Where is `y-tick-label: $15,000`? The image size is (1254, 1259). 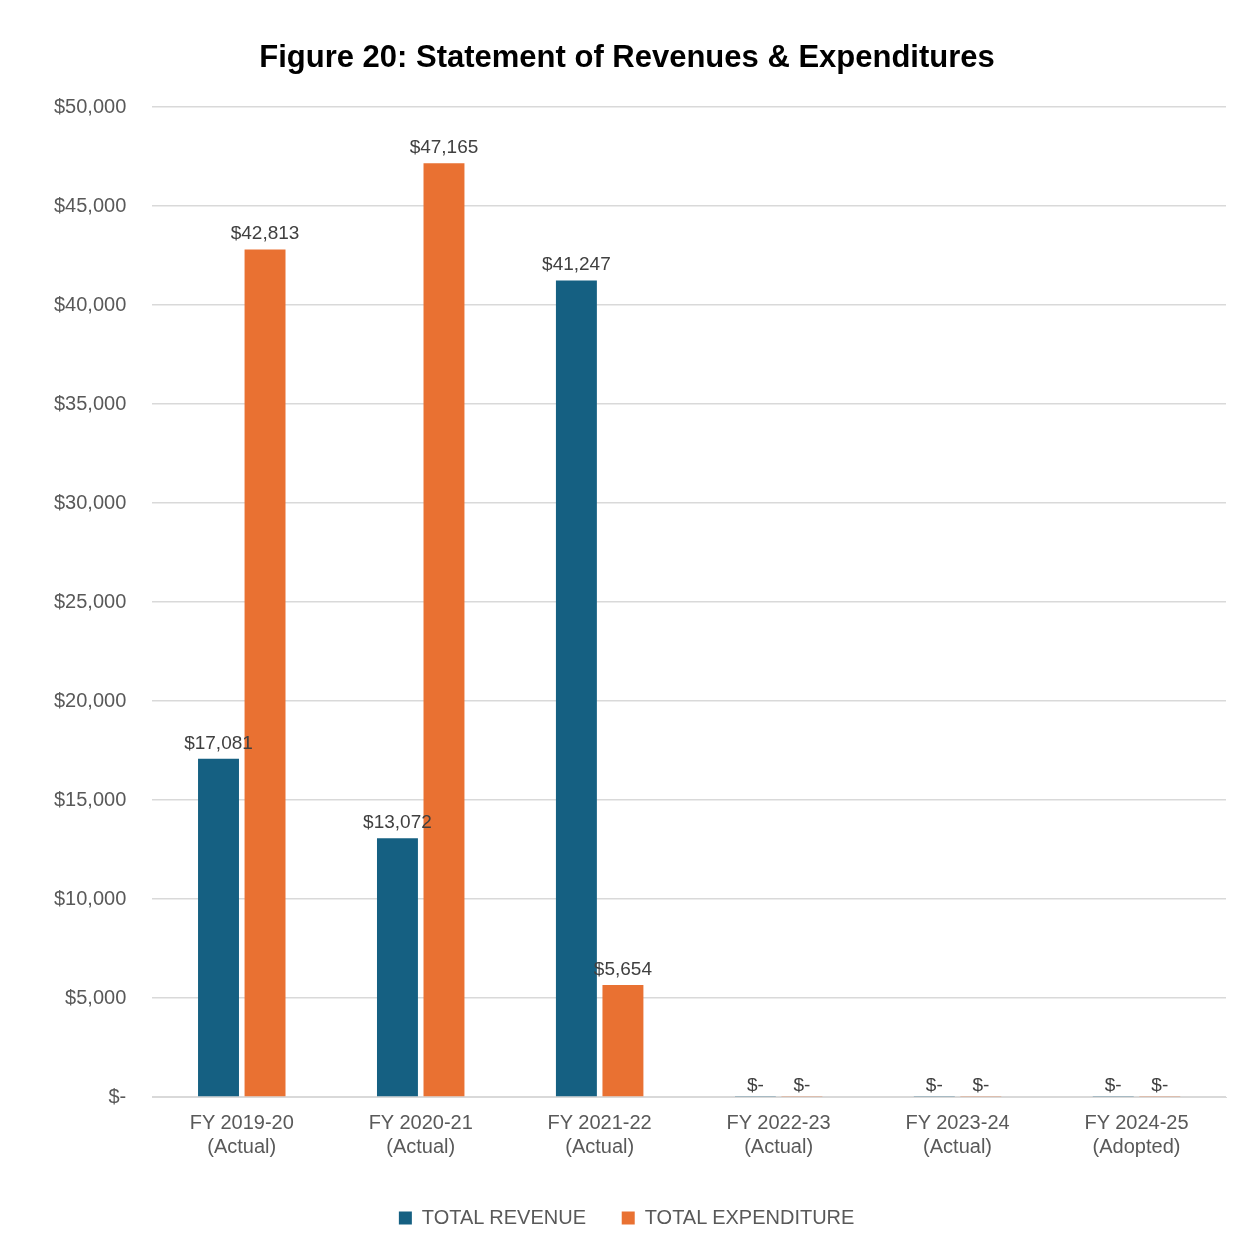
y-tick-label: $15,000 is located at coordinates (90, 798).